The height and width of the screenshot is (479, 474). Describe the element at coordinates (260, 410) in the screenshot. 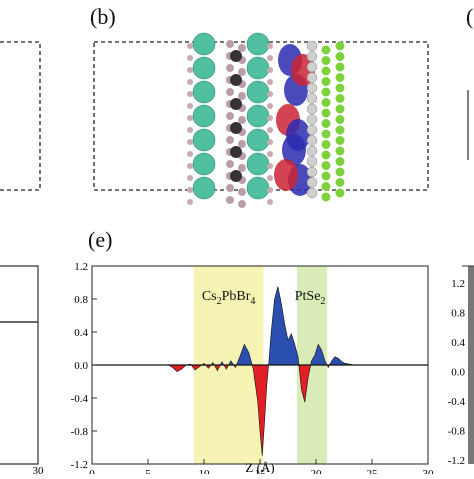

I see `negative-area` at that location.